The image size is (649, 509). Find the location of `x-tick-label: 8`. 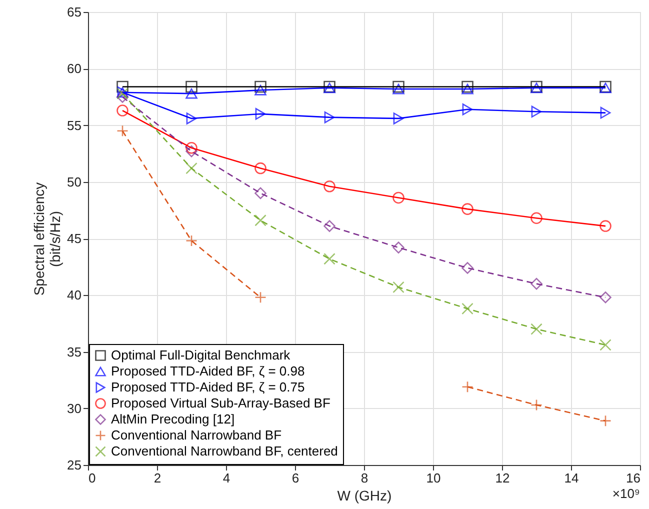

x-tick-label: 8 is located at coordinates (364, 478).